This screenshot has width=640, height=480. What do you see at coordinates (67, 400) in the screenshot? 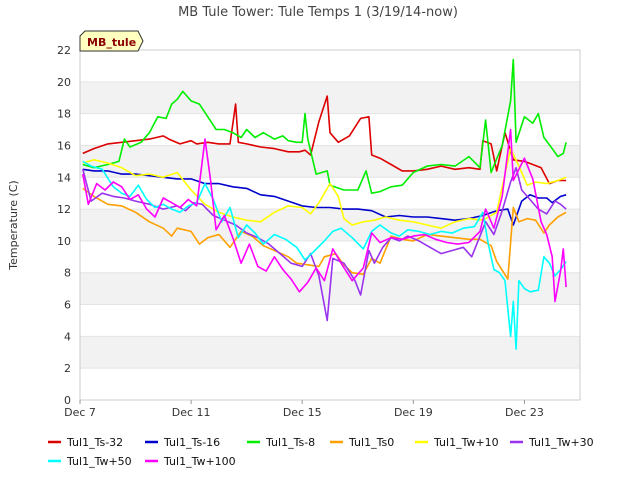
I see `y-tick-label: 0` at bounding box center [67, 400].